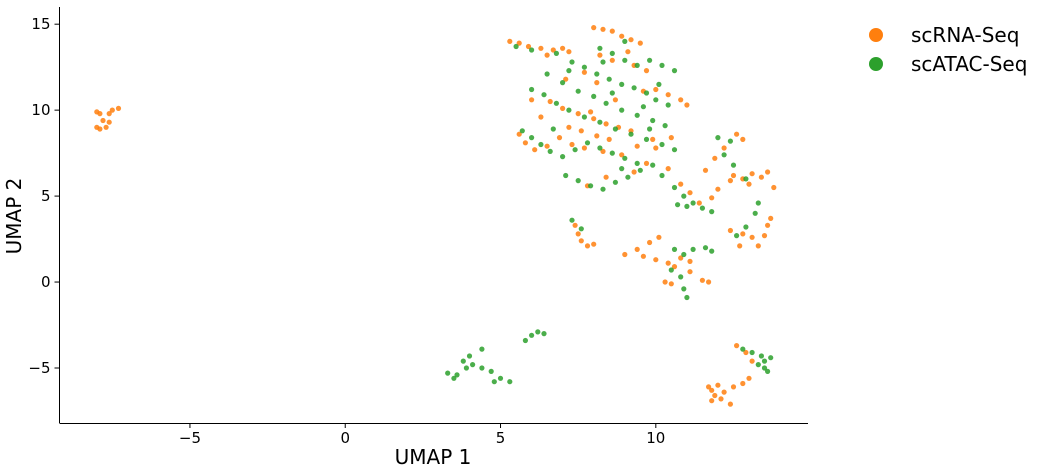 This screenshot has height=475, width=1047. Describe the element at coordinates (345, 438) in the screenshot. I see `x-tick-label: 0` at that location.